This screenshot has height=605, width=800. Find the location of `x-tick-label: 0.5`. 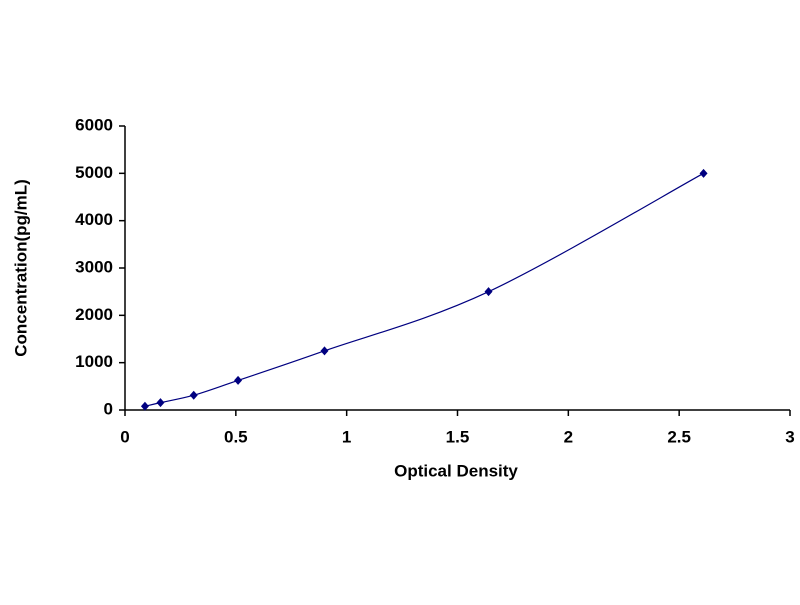

x-tick-label: 0.5 is located at coordinates (236, 436).